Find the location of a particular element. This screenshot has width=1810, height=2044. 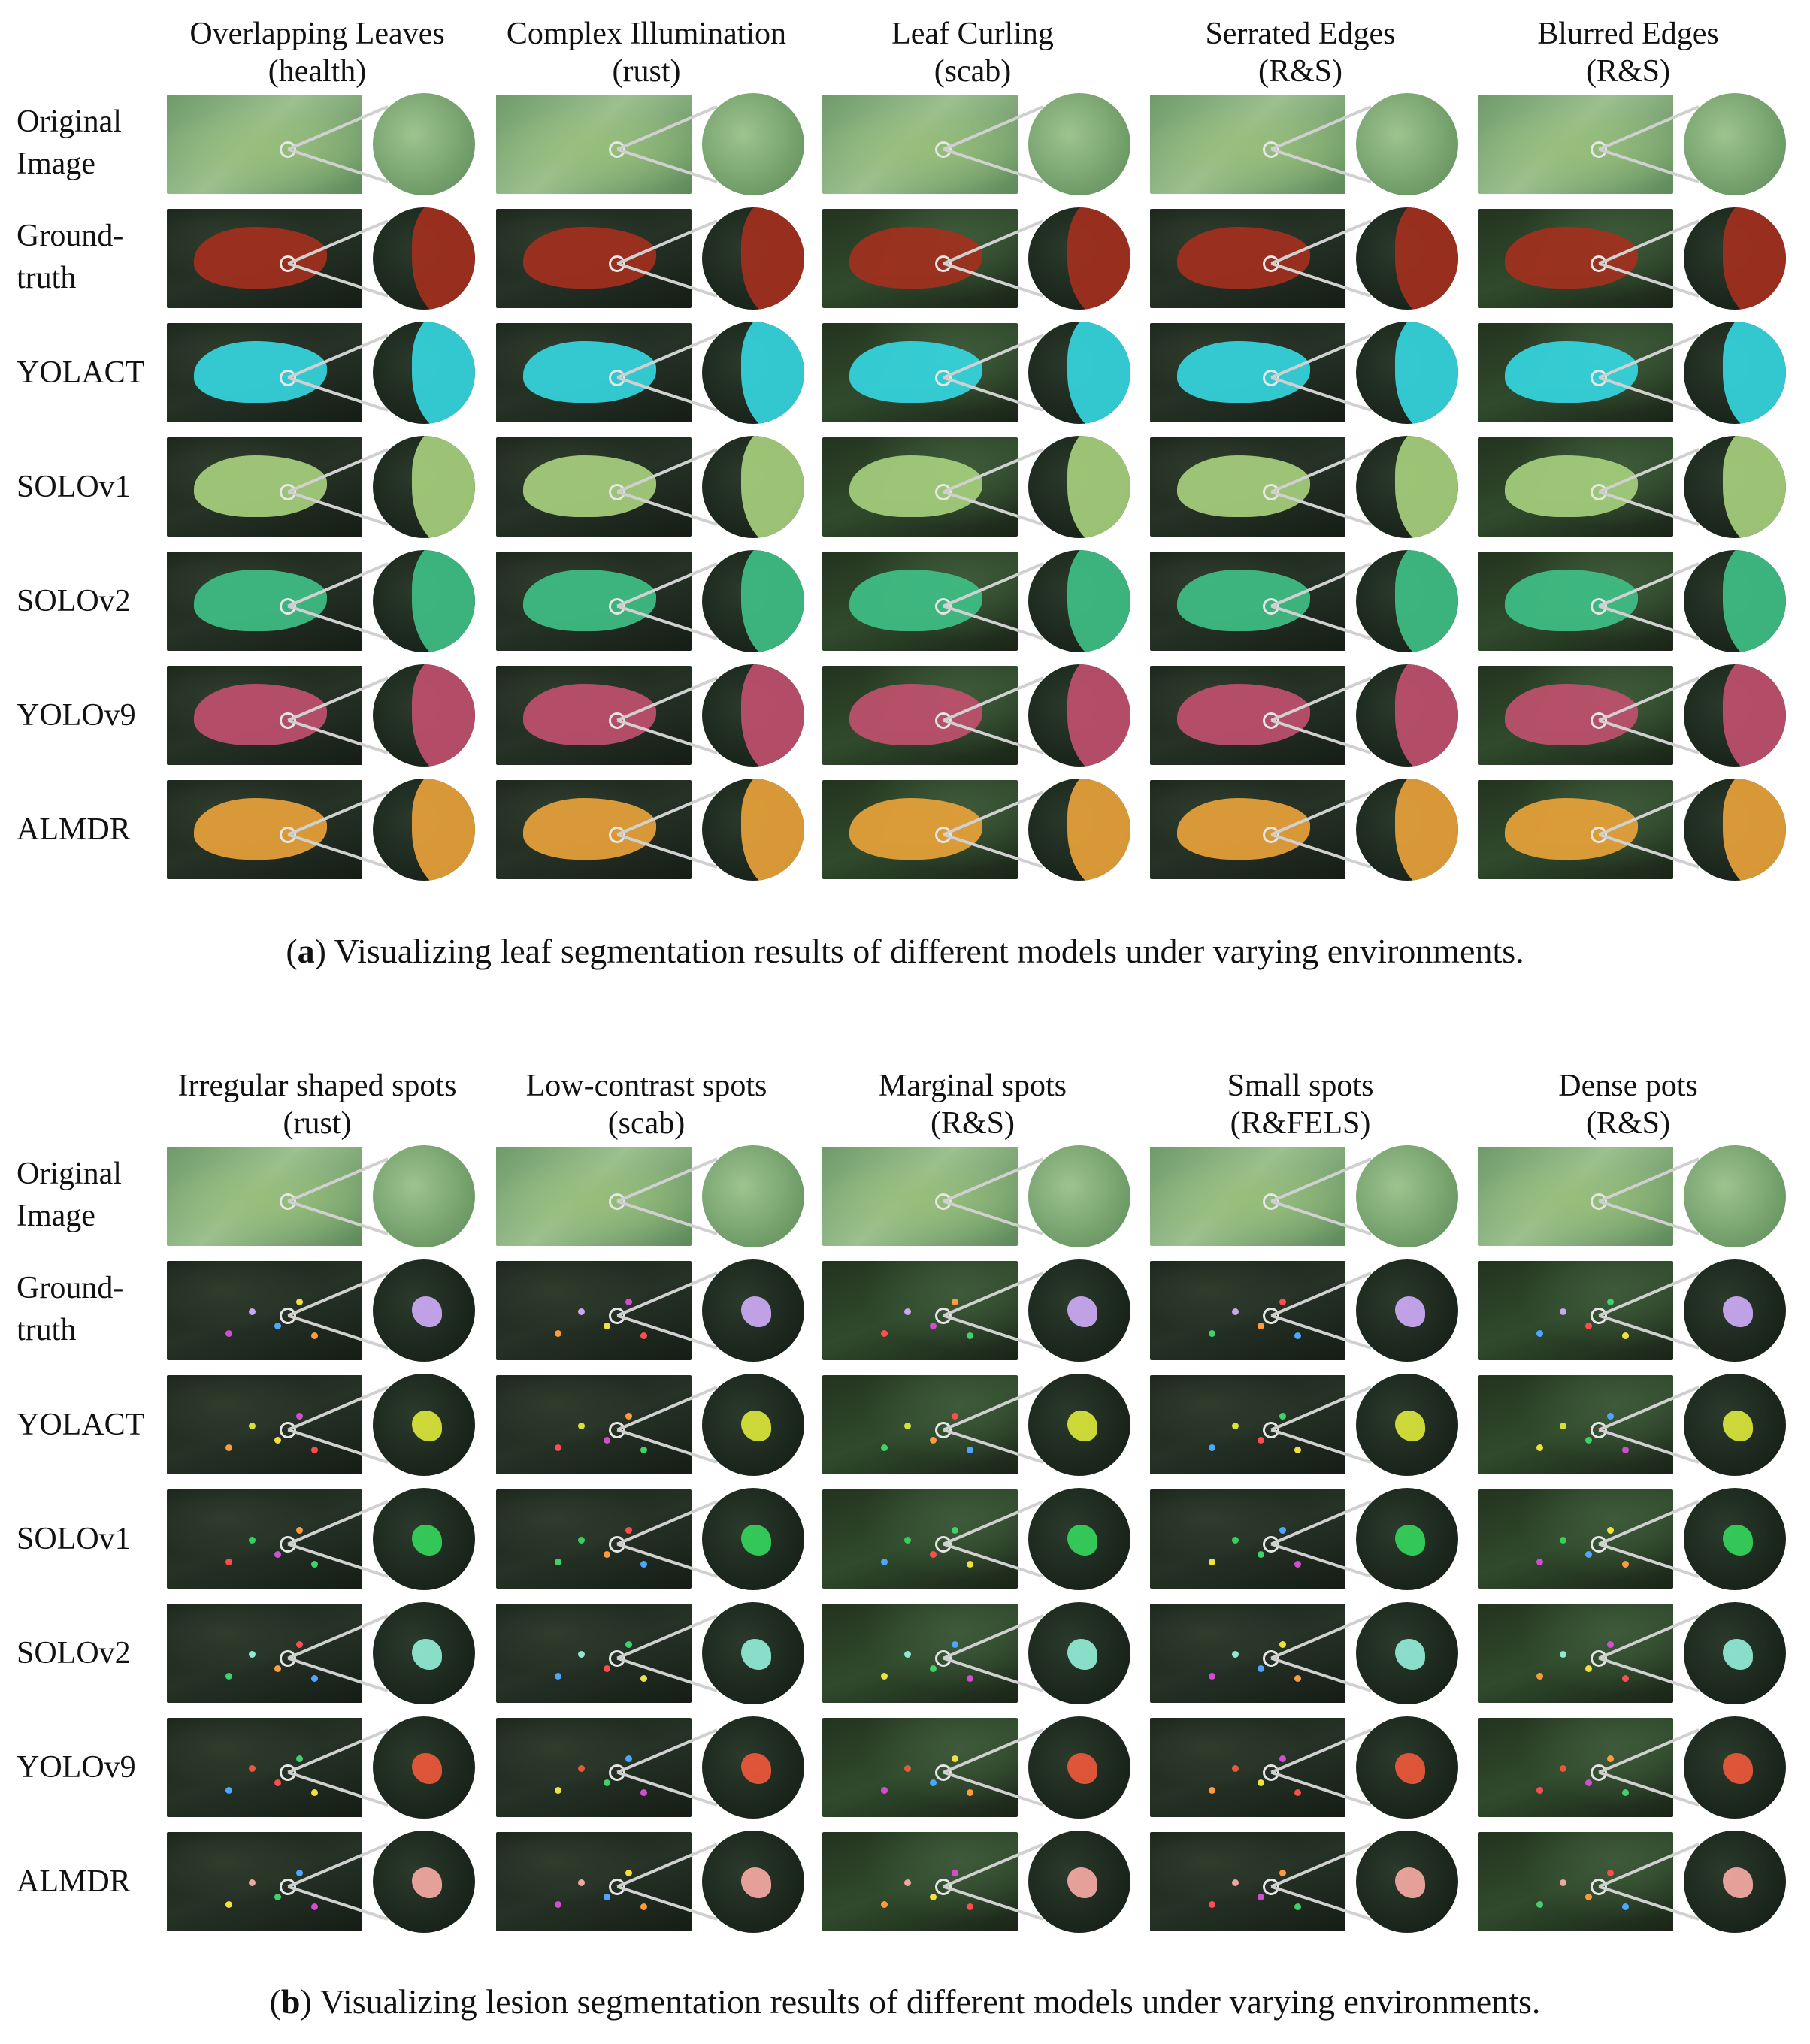

row-label-line: YOLACT is located at coordinates (81, 372).